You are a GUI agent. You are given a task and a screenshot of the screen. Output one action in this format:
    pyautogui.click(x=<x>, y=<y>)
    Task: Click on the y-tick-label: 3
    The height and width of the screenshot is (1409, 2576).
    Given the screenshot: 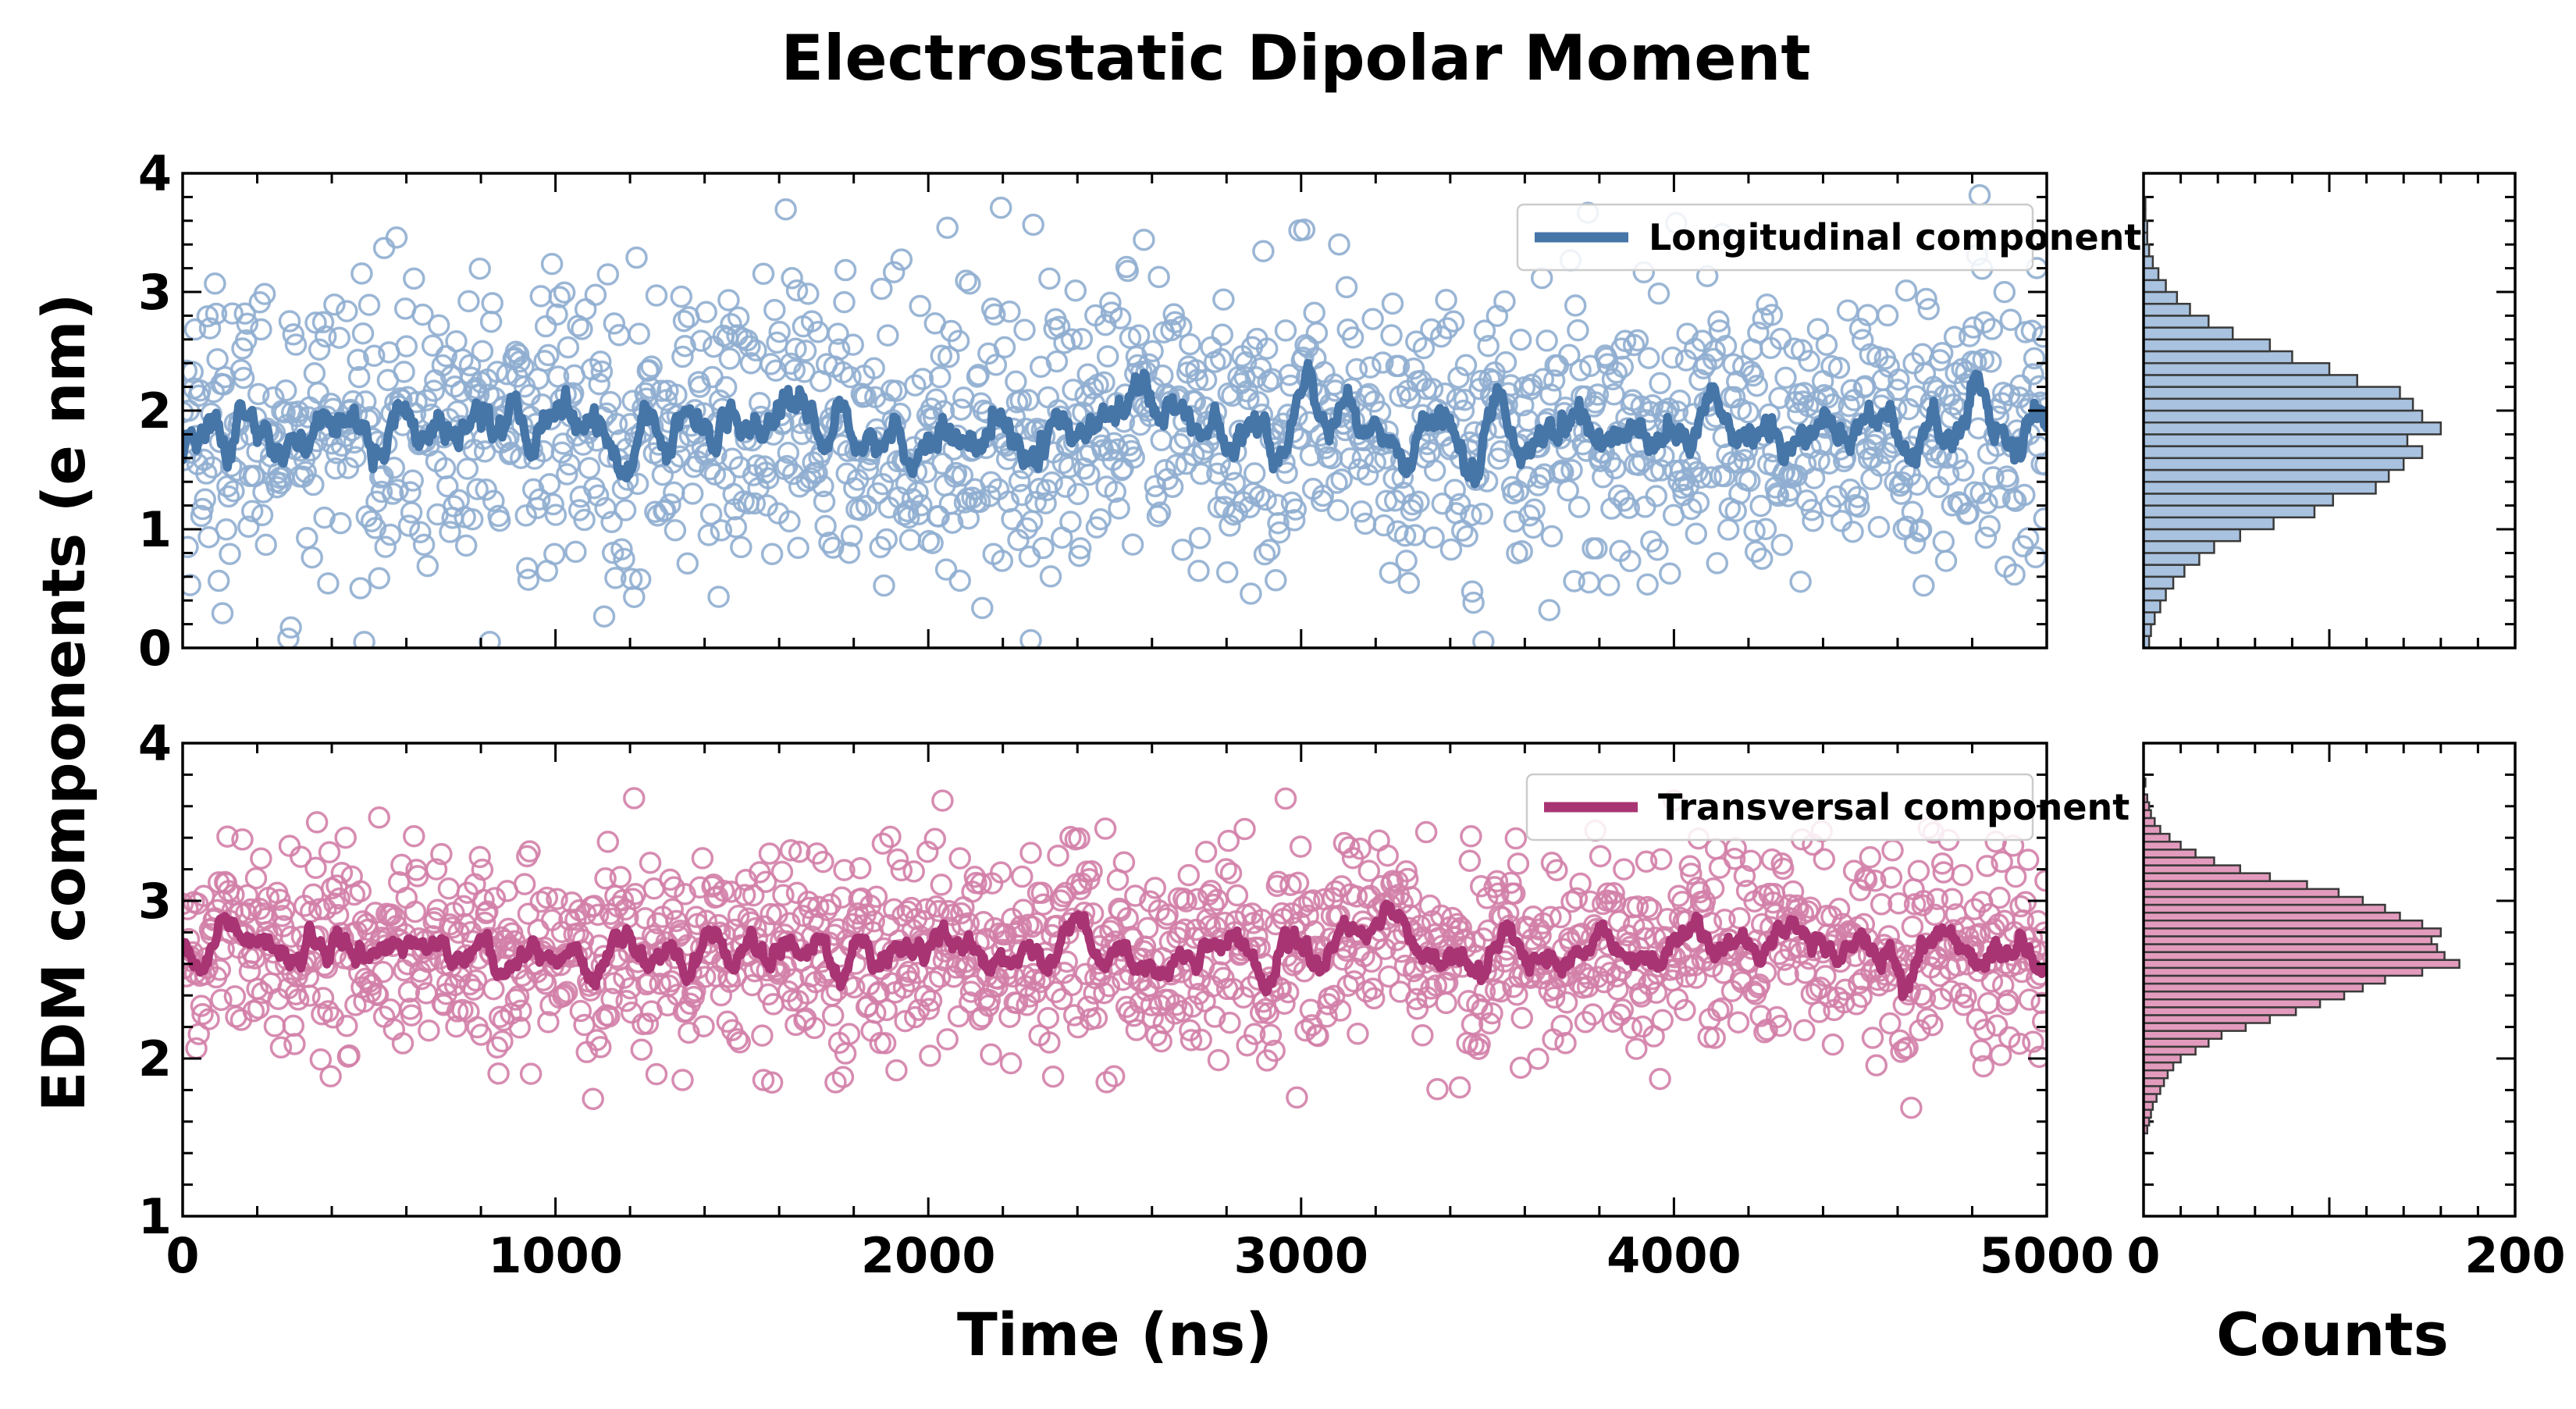 What is the action you would take?
    pyautogui.click(x=155, y=901)
    